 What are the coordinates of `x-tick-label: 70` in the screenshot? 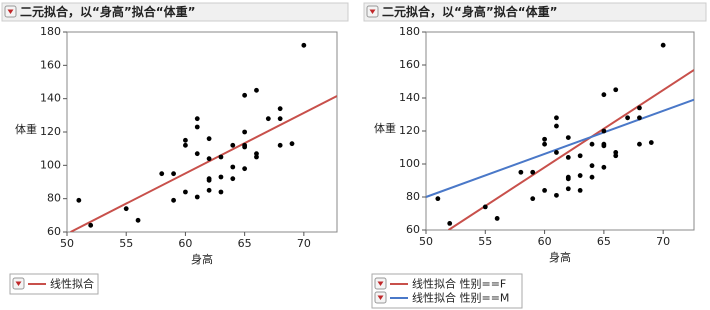 It's located at (304, 243).